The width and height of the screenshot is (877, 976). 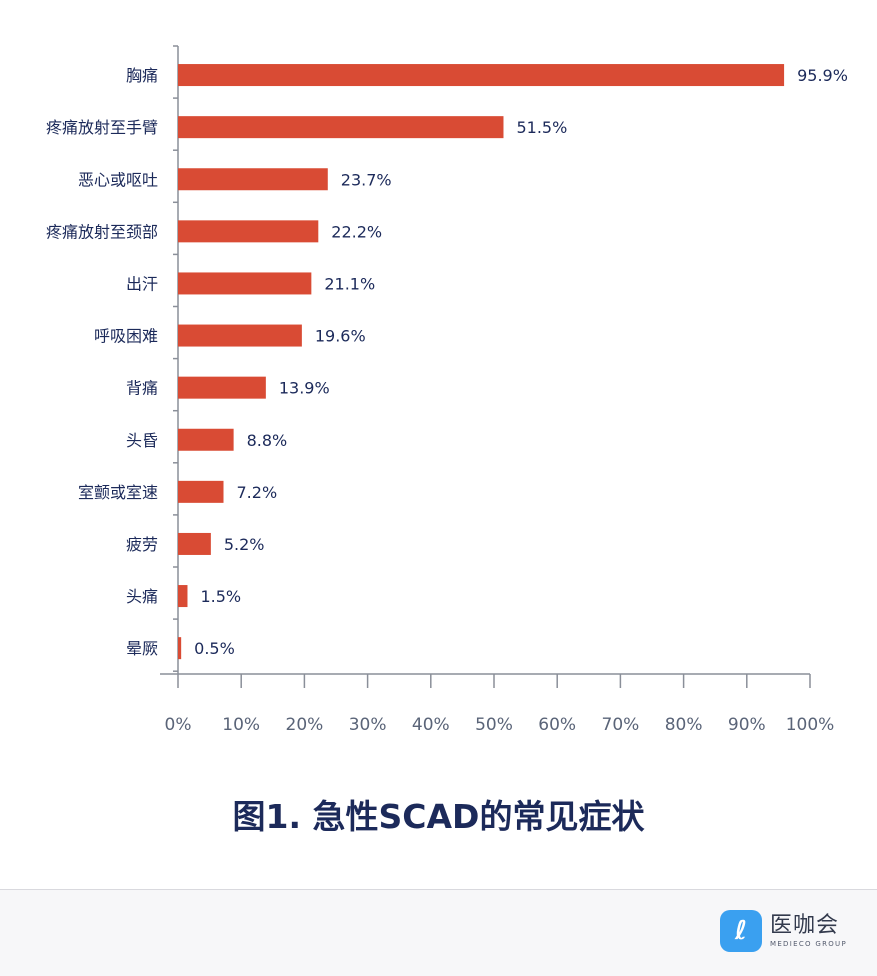 I want to click on value-label: 7.2%, so click(x=257, y=492).